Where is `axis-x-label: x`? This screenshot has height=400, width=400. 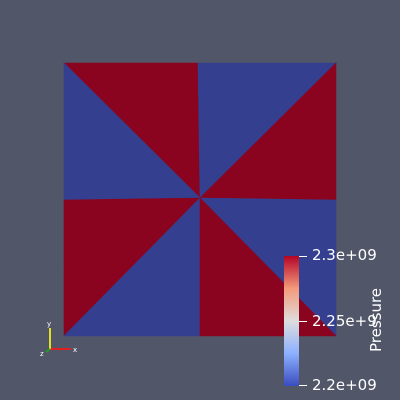
axis-x-label: x is located at coordinates (75, 350).